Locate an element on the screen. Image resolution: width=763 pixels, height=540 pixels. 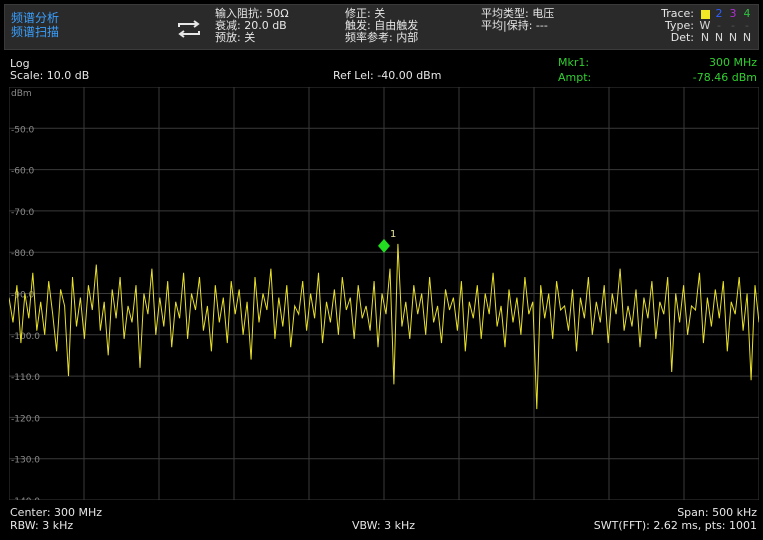
trace-2: 2 is located at coordinates (719, 13).